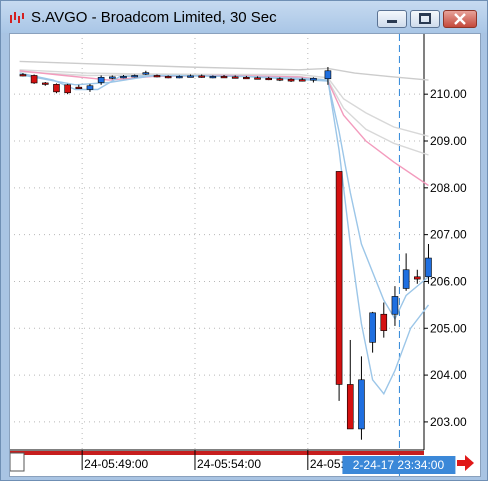 This screenshot has height=481, width=488. Describe the element at coordinates (448, 375) in the screenshot. I see `price-tick-label: 204.00` at that location.